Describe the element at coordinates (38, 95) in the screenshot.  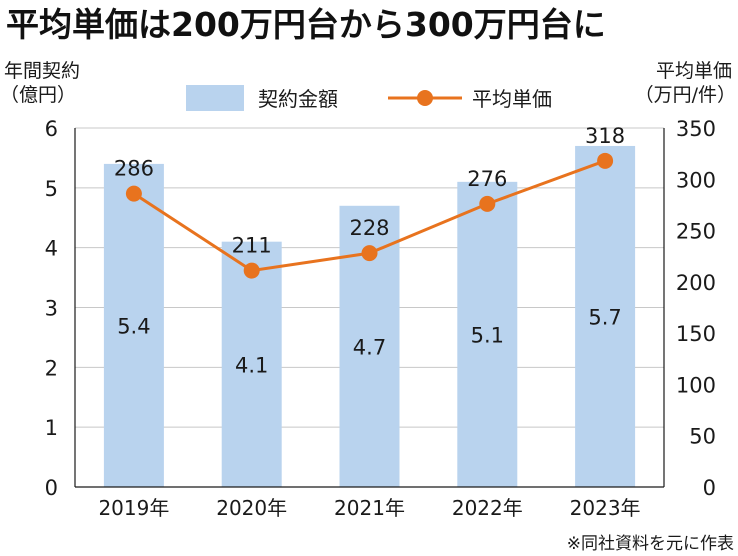
I see `left-axis-label-line2: （億円）` at that location.